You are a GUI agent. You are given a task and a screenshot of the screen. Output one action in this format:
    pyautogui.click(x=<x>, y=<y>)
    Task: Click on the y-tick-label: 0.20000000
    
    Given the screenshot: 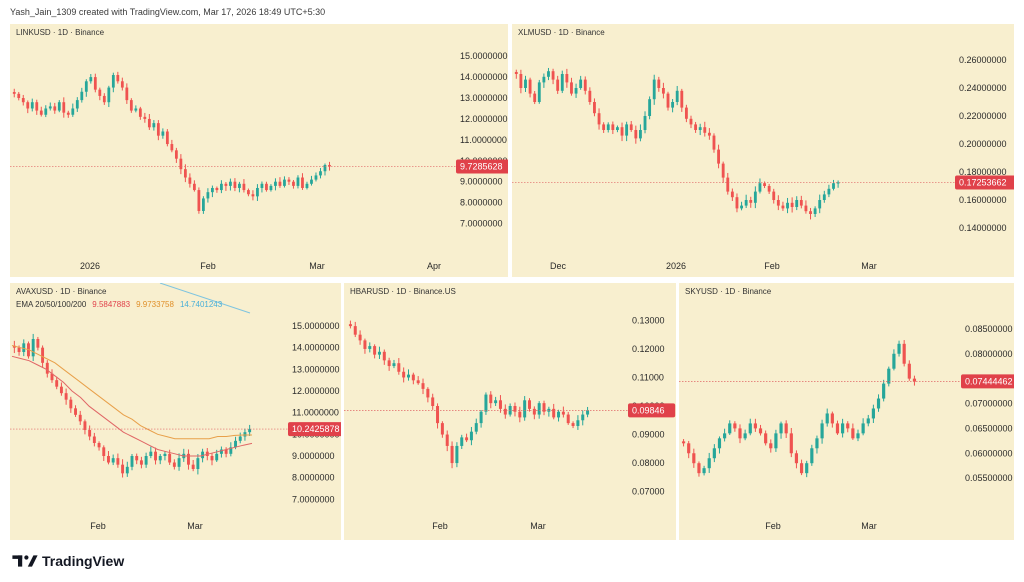 What is the action you would take?
    pyautogui.click(x=983, y=144)
    